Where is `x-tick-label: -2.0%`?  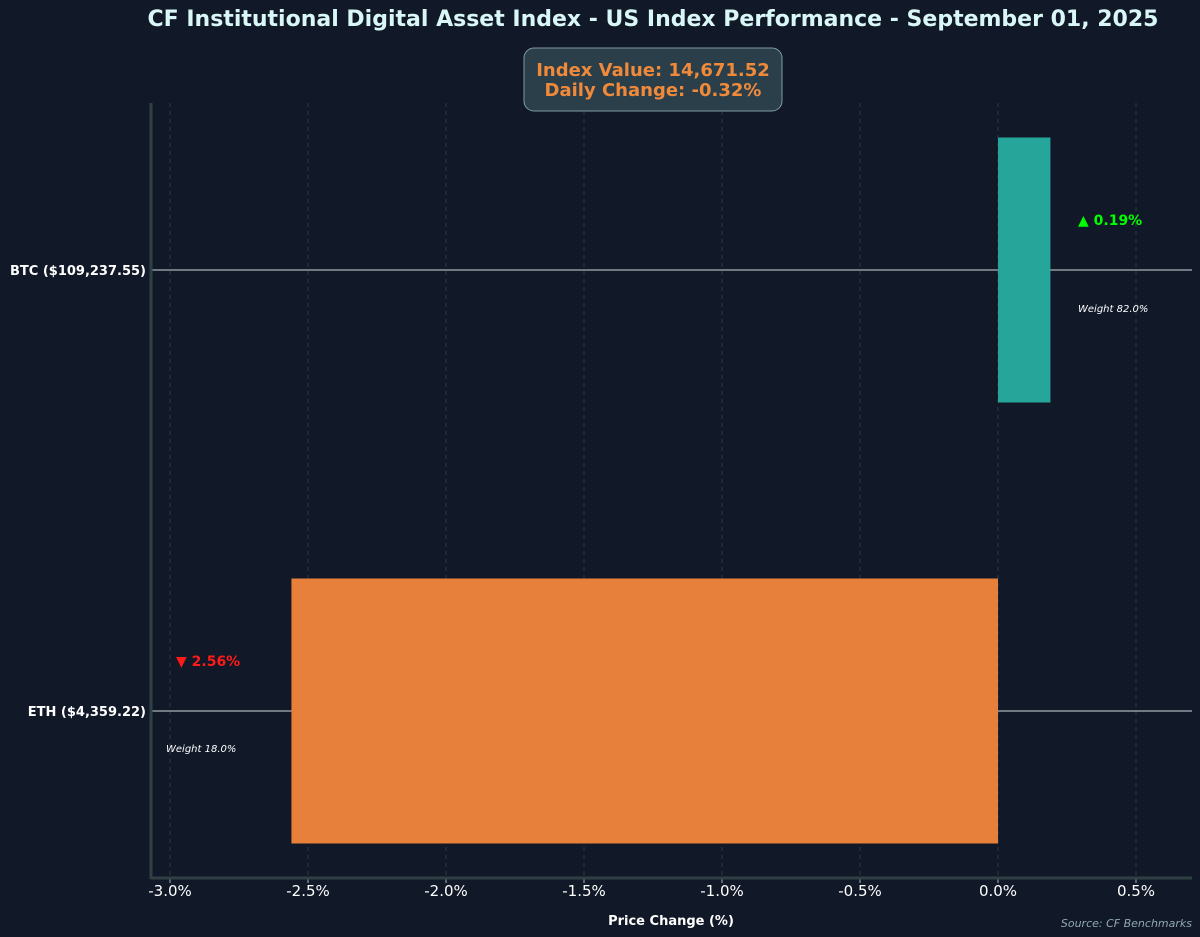 x-tick-label: -2.0% is located at coordinates (446, 891).